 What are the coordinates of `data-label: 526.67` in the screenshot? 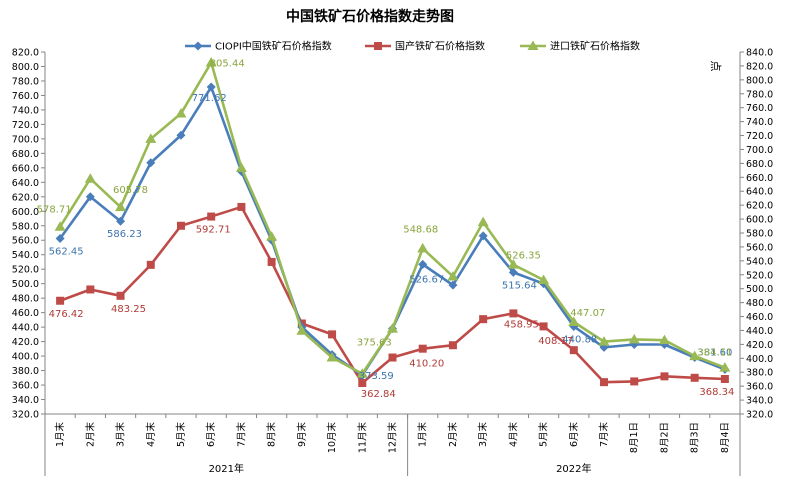 It's located at (426, 279).